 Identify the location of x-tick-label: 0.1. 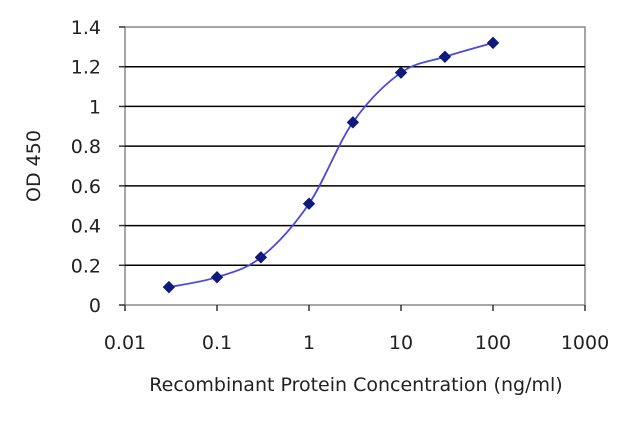
(217, 343).